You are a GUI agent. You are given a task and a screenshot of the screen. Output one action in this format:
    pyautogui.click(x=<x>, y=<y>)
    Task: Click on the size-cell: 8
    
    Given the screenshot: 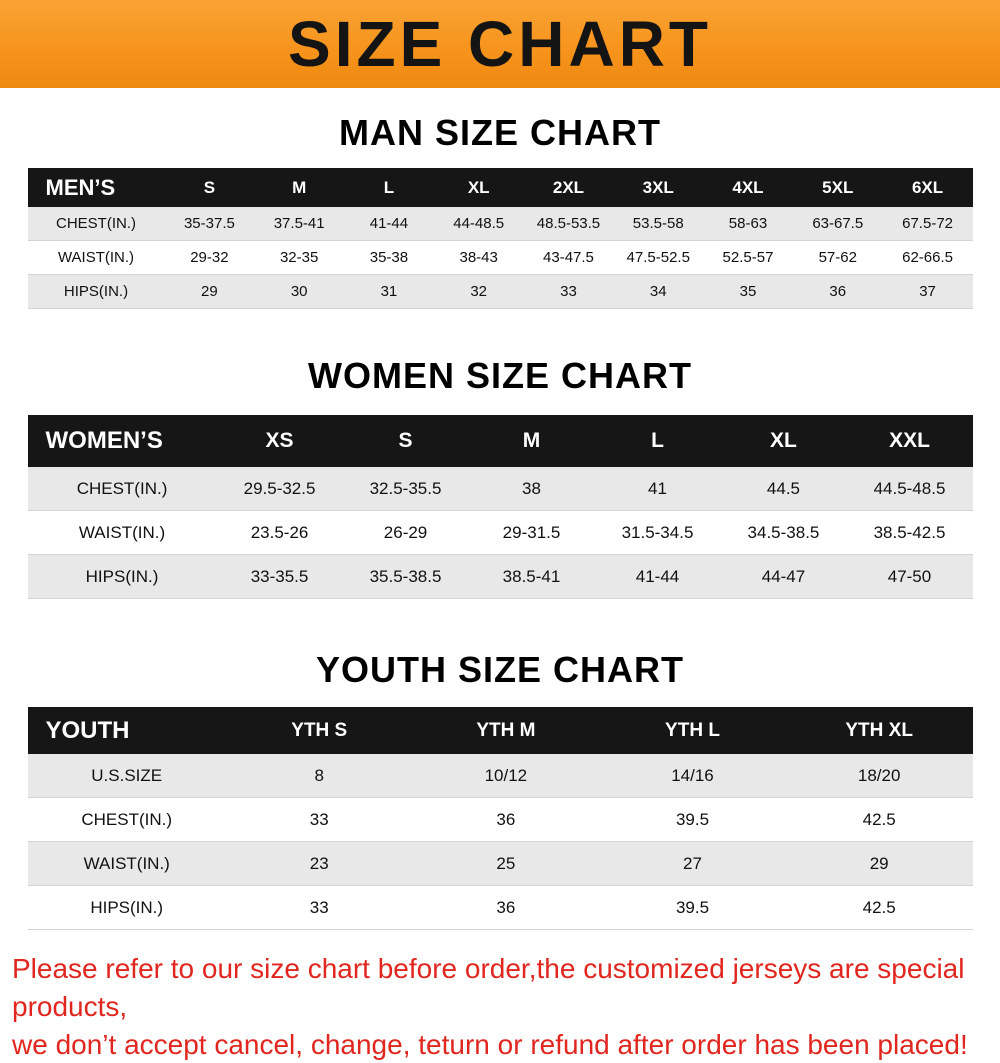 What is the action you would take?
    pyautogui.click(x=319, y=776)
    